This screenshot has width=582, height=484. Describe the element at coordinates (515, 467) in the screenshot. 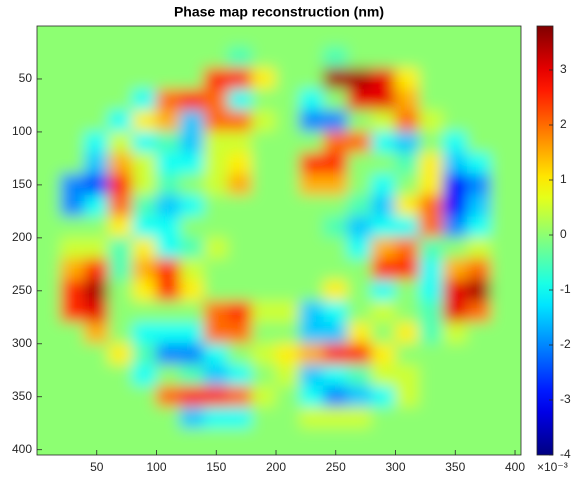

I see `x-tick-label: 400` at that location.